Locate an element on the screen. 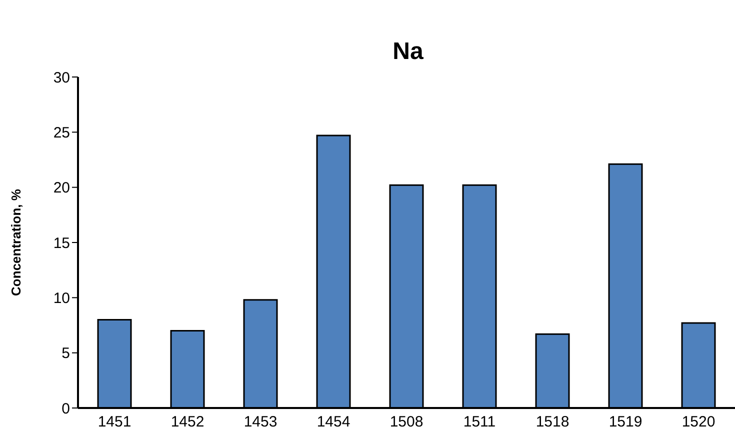  x-tick-label: 1511 is located at coordinates (479, 422).